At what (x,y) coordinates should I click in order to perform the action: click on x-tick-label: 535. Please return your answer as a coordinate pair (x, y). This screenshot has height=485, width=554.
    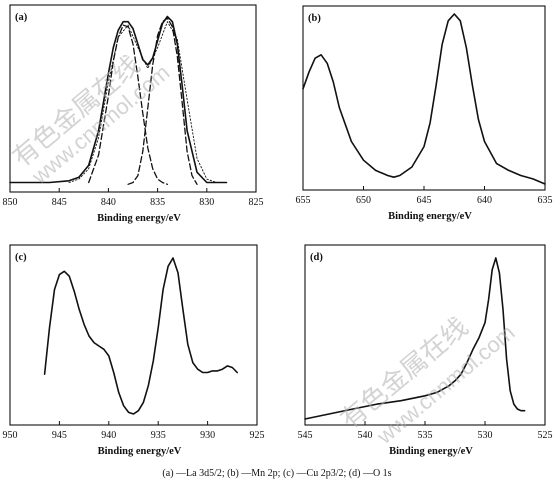
    Looking at the image, I should click on (425, 435).